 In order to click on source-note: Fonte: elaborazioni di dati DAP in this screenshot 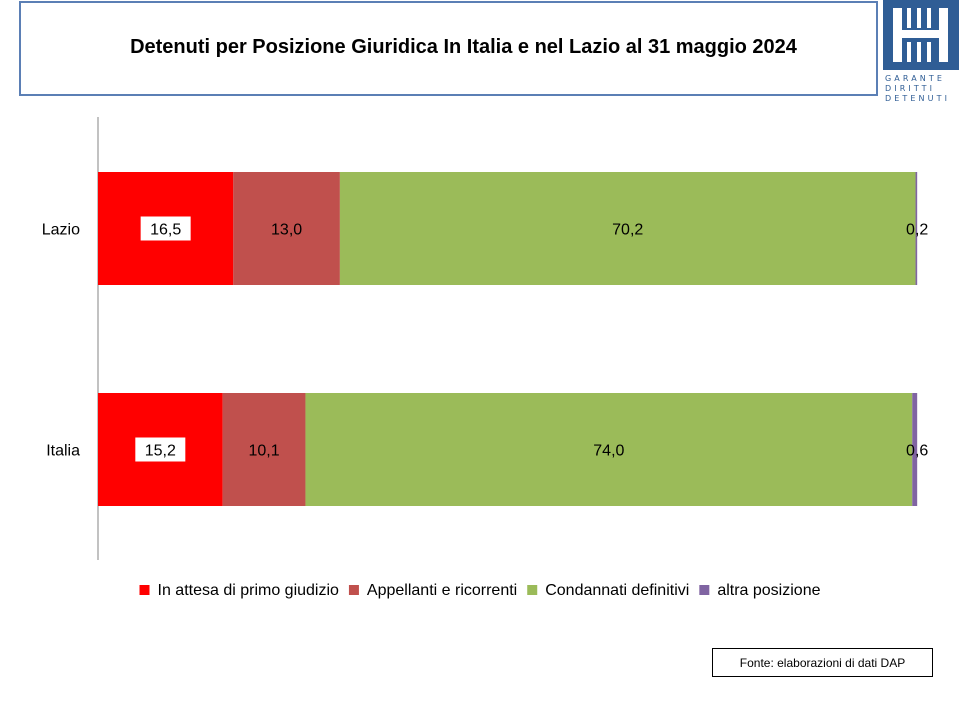, I will do `click(822, 662)`.